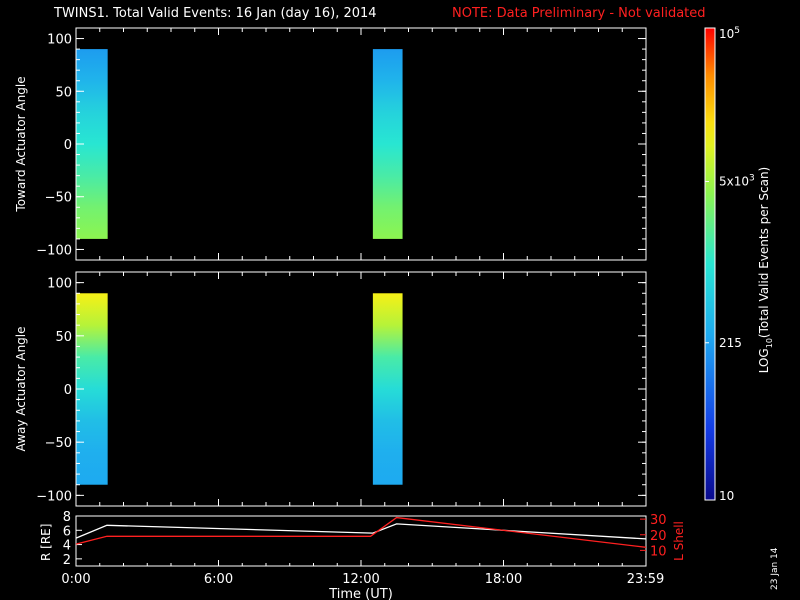 The image size is (800, 600). What do you see at coordinates (726, 496) in the screenshot?
I see `colorbar-tick-label: 10` at bounding box center [726, 496].